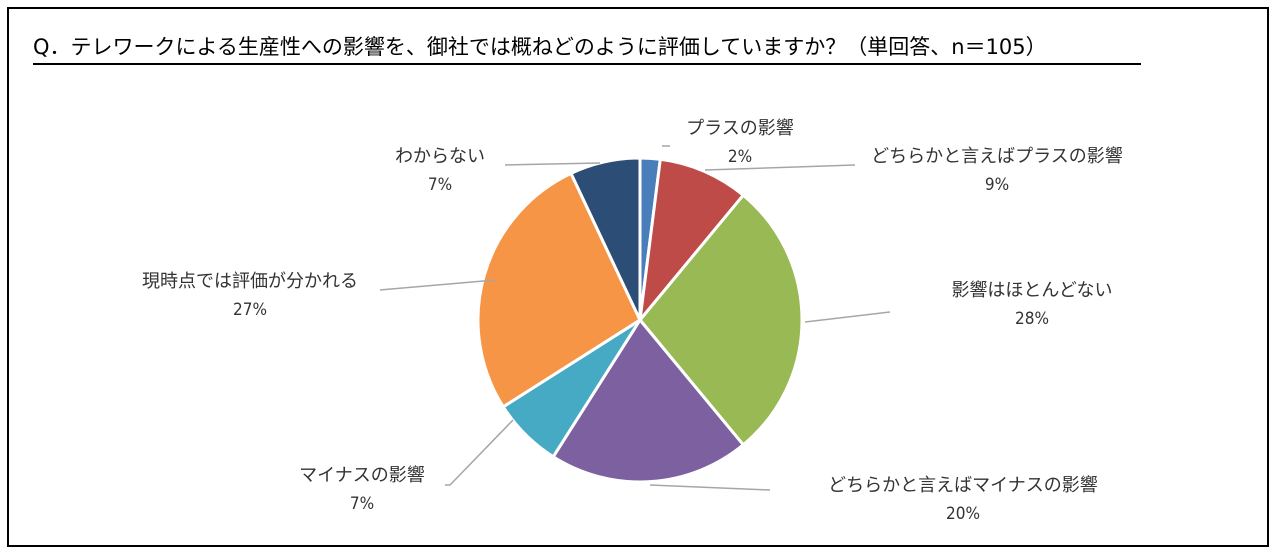  Describe the element at coordinates (963, 514) in the screenshot. I see `slice-percent-label: 20%` at that location.